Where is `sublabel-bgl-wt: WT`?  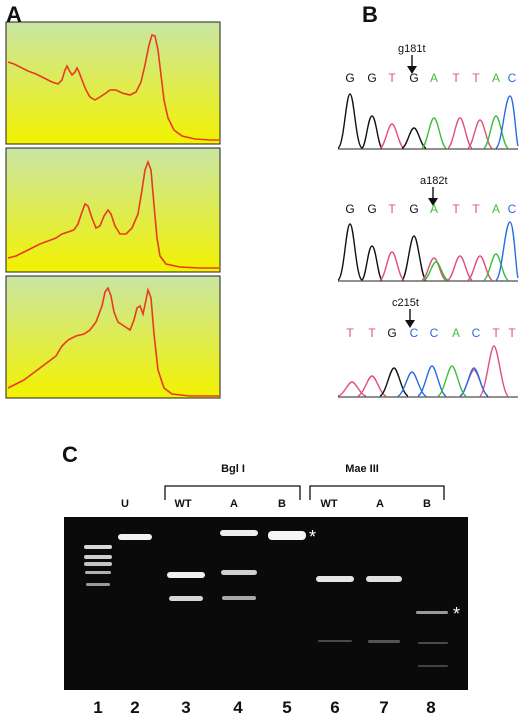 sublabel-bgl-wt: WT is located at coordinates (182, 504).